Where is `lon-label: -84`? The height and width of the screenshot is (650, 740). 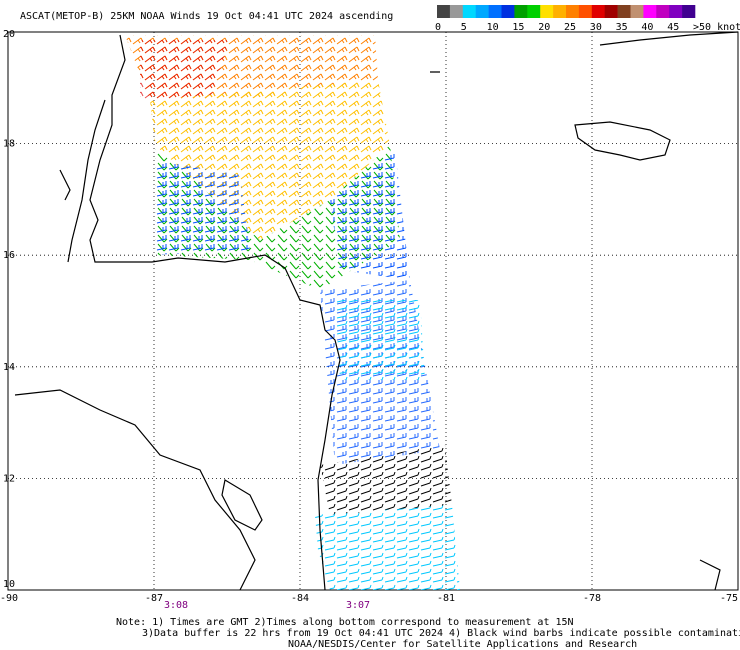 lon-label: -84 is located at coordinates (300, 598).